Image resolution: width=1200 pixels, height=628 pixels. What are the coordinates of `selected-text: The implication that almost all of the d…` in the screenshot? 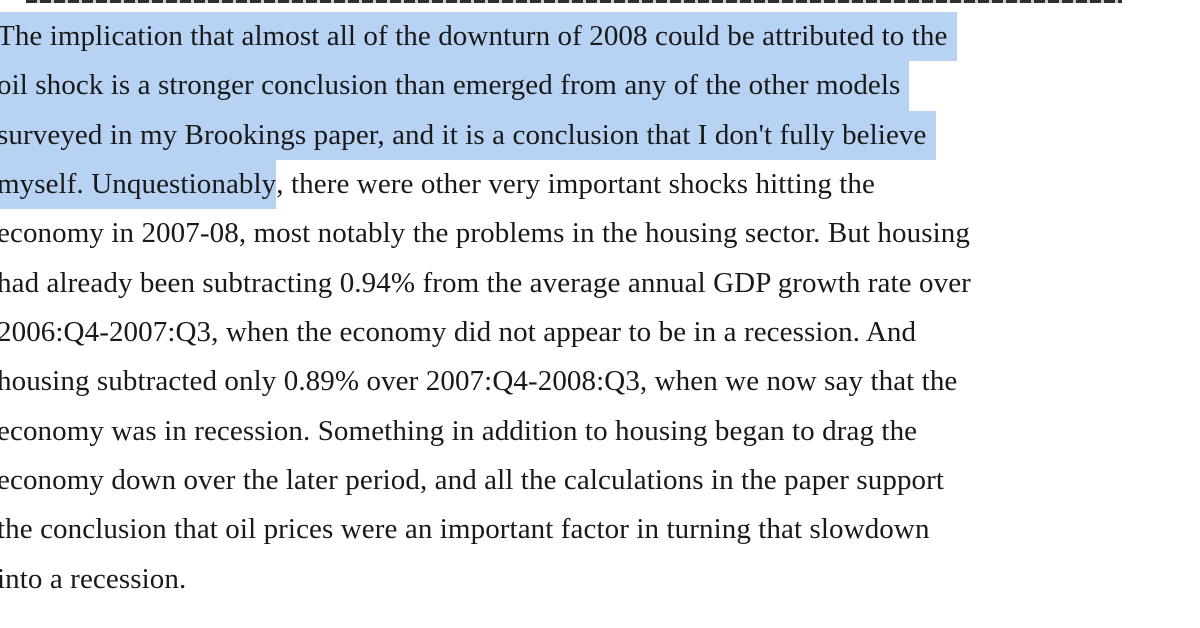 It's located at (478, 37).